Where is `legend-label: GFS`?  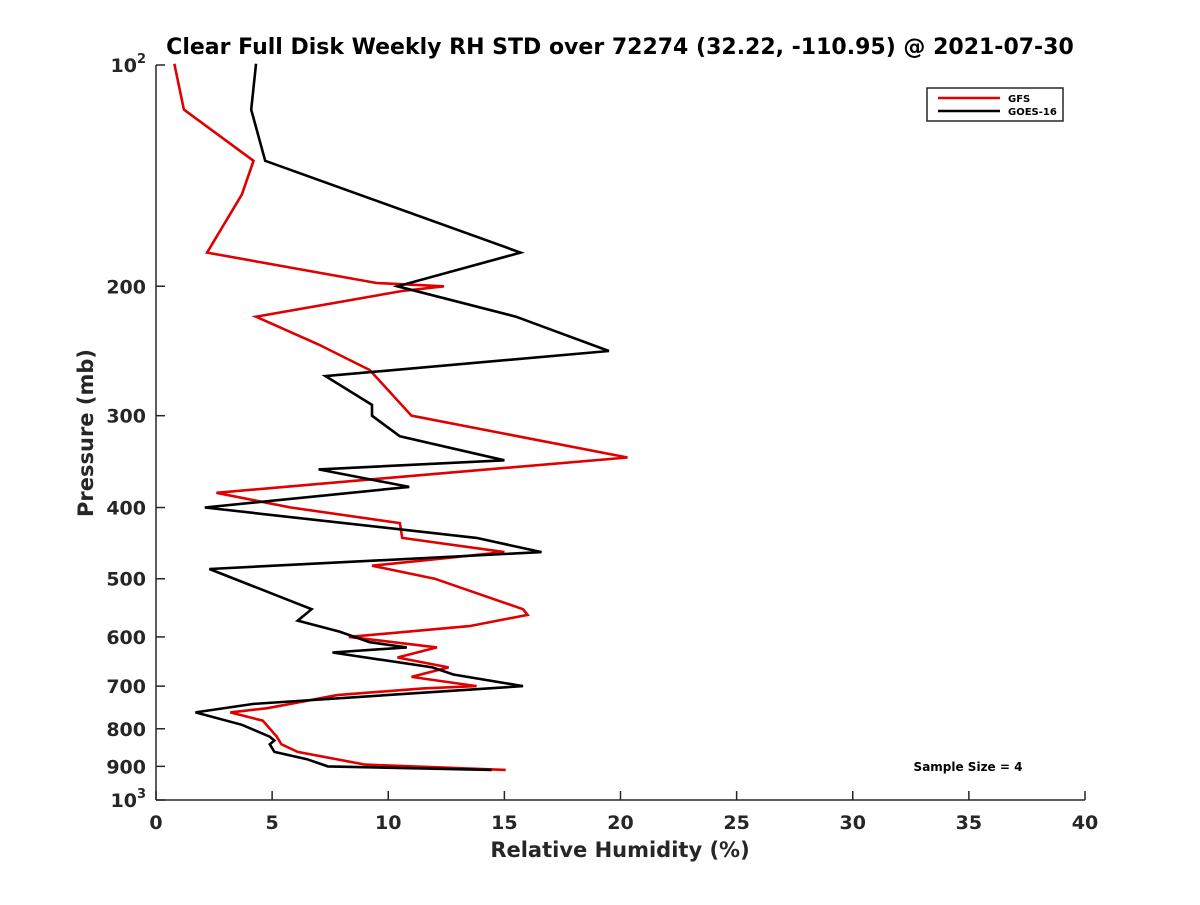 legend-label: GFS is located at coordinates (1019, 99).